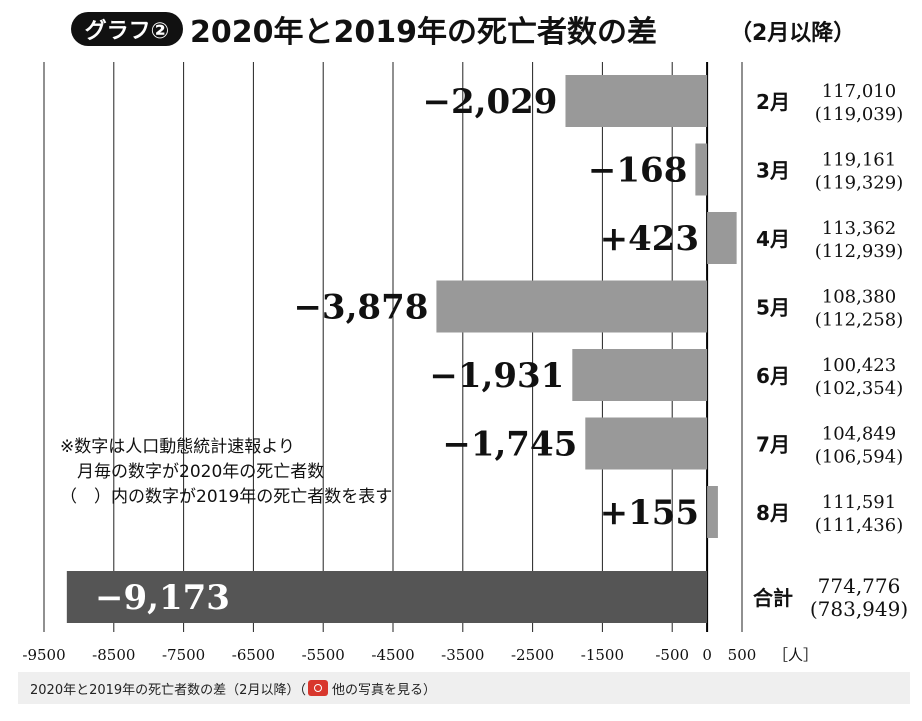  Describe the element at coordinates (317, 688) in the screenshot. I see `camera-icon` at that location.